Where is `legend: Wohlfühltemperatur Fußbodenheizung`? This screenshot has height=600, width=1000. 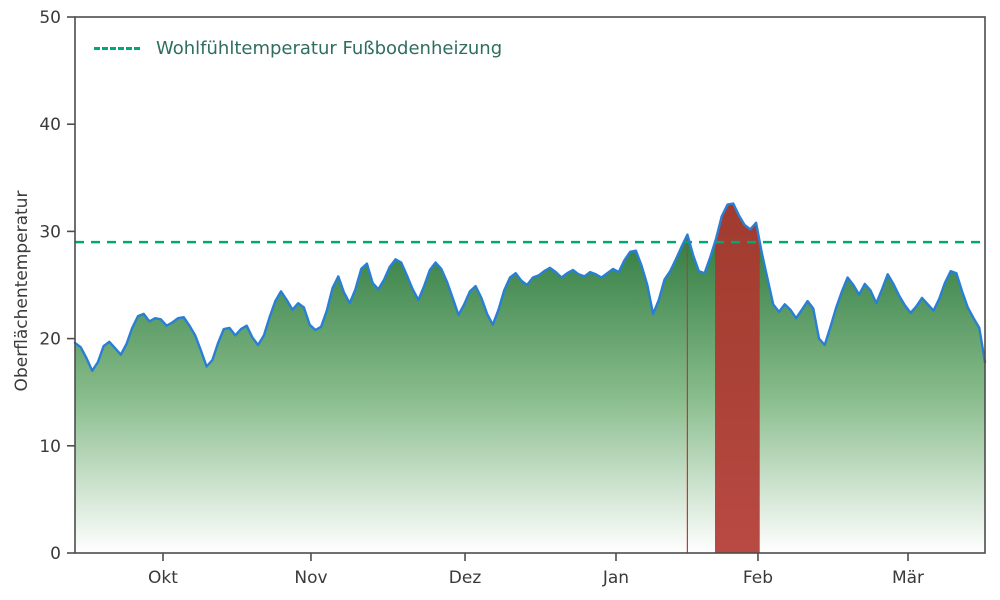 legend: Wohlfühltemperatur Fußbodenheizung is located at coordinates (298, 48).